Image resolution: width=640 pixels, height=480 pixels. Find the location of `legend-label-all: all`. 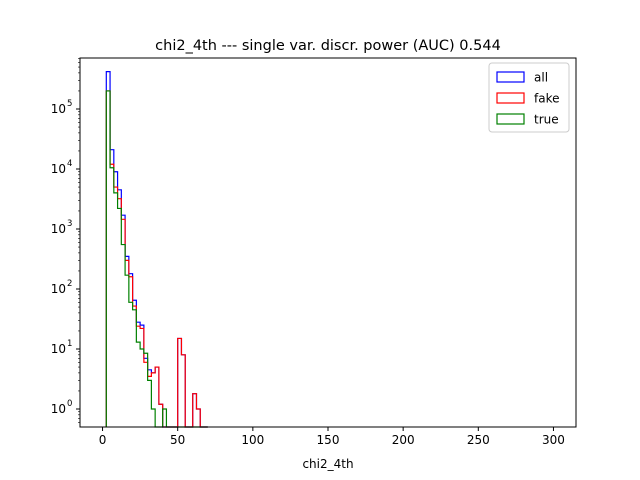

legend-label-all: all is located at coordinates (541, 78).